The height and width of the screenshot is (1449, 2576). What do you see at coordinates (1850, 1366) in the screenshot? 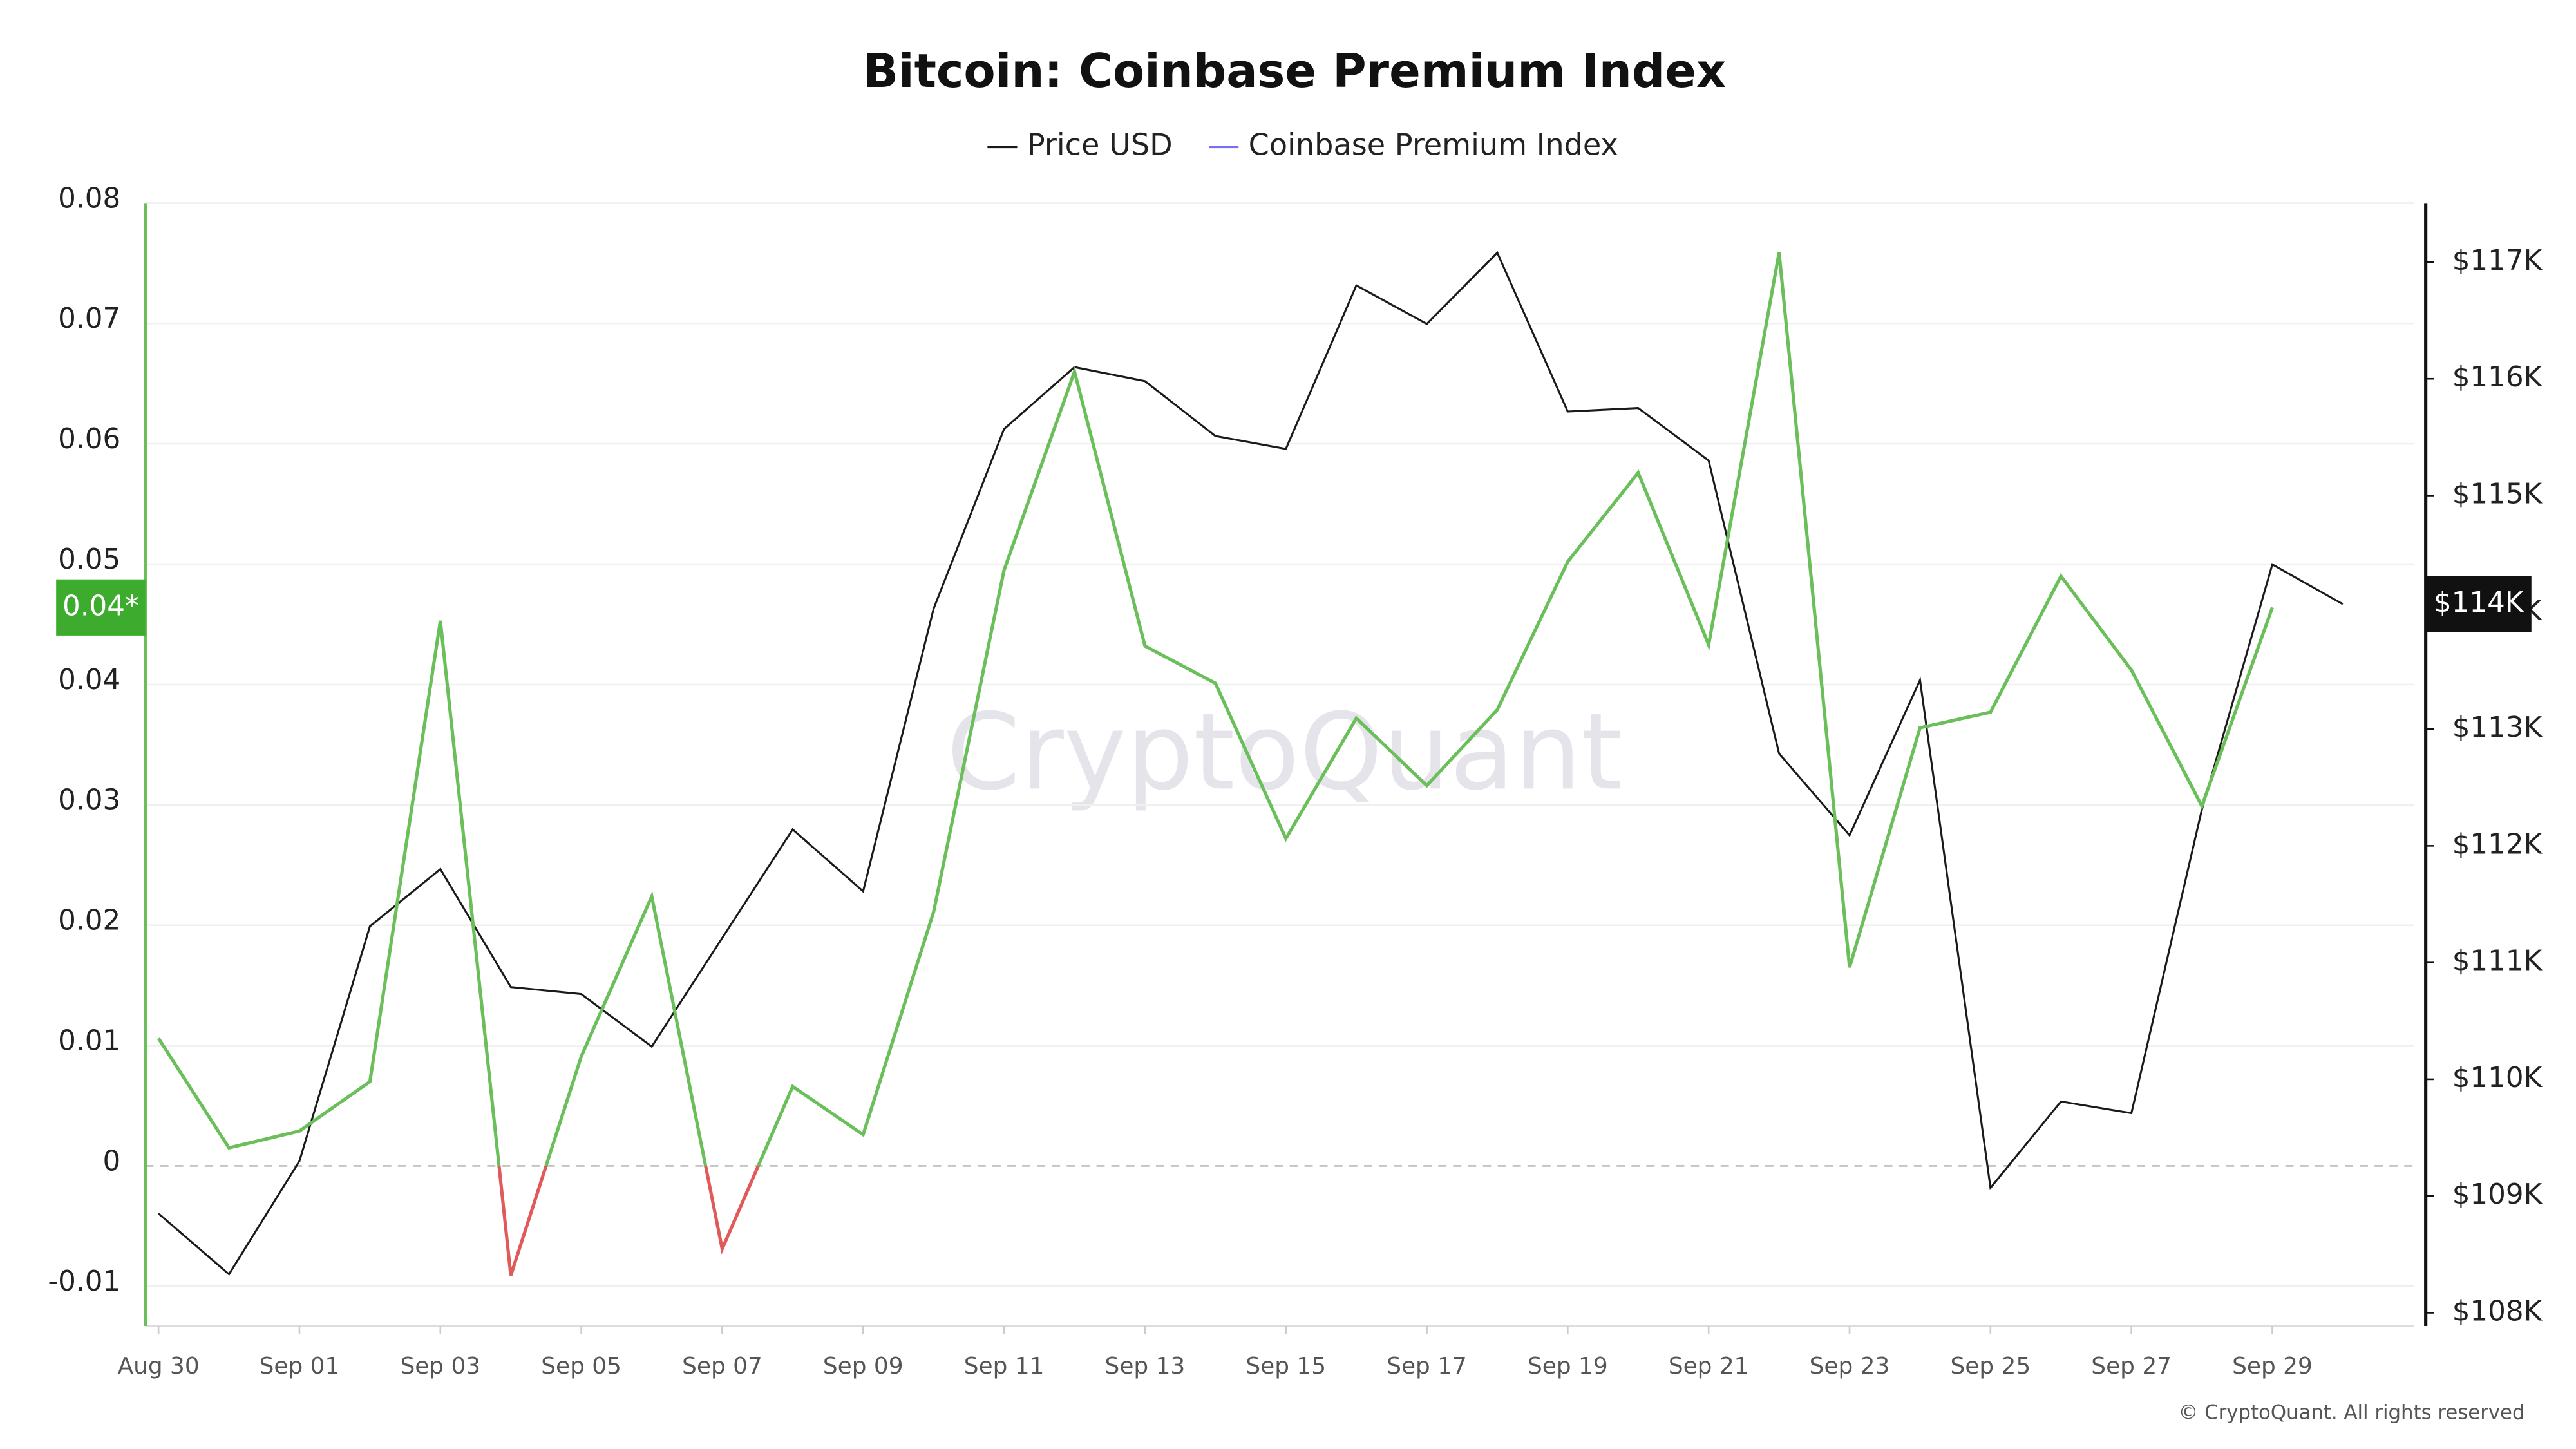
I see `x-tick-label: Sep 23` at bounding box center [1850, 1366].